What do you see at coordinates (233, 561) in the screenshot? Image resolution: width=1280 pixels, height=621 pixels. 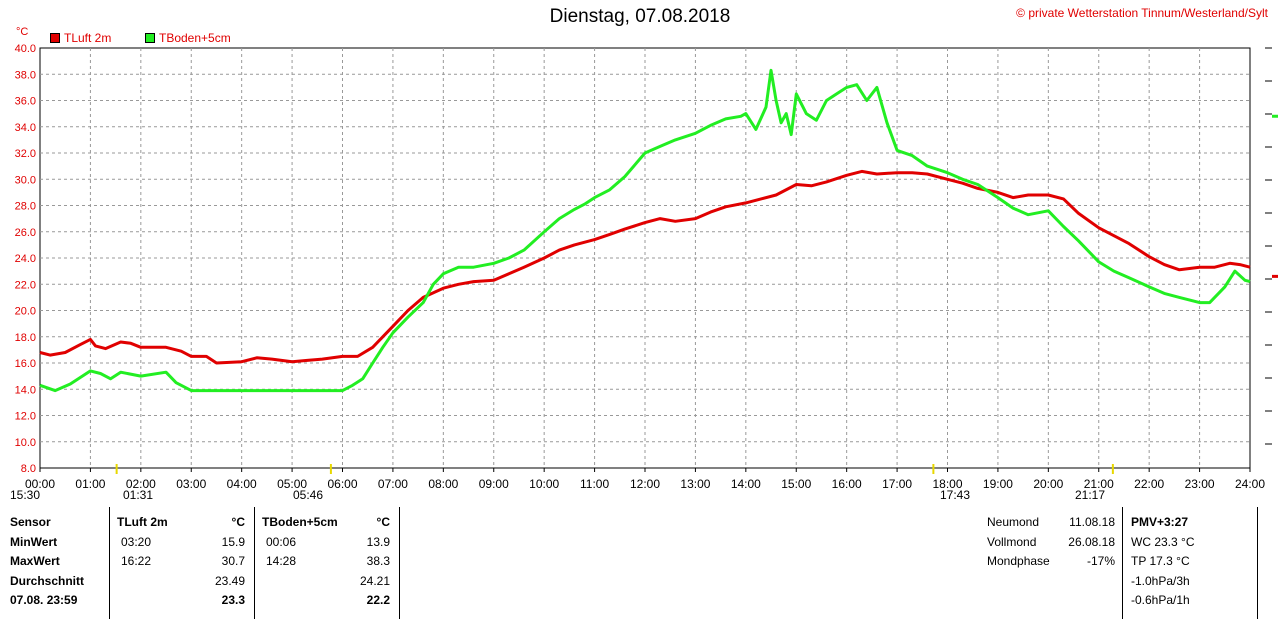 I see `tluft-max-value: 30.7` at bounding box center [233, 561].